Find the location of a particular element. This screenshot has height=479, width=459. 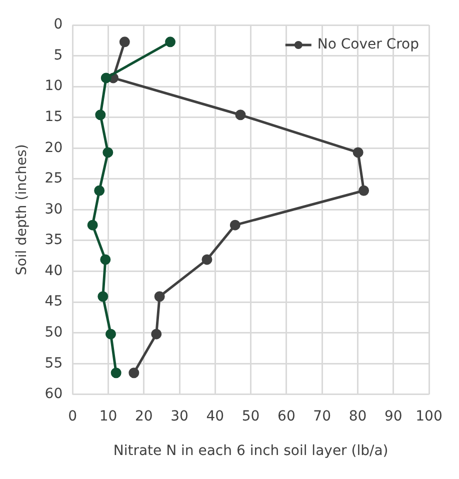

y-tick-label: 5 is located at coordinates (58, 55).